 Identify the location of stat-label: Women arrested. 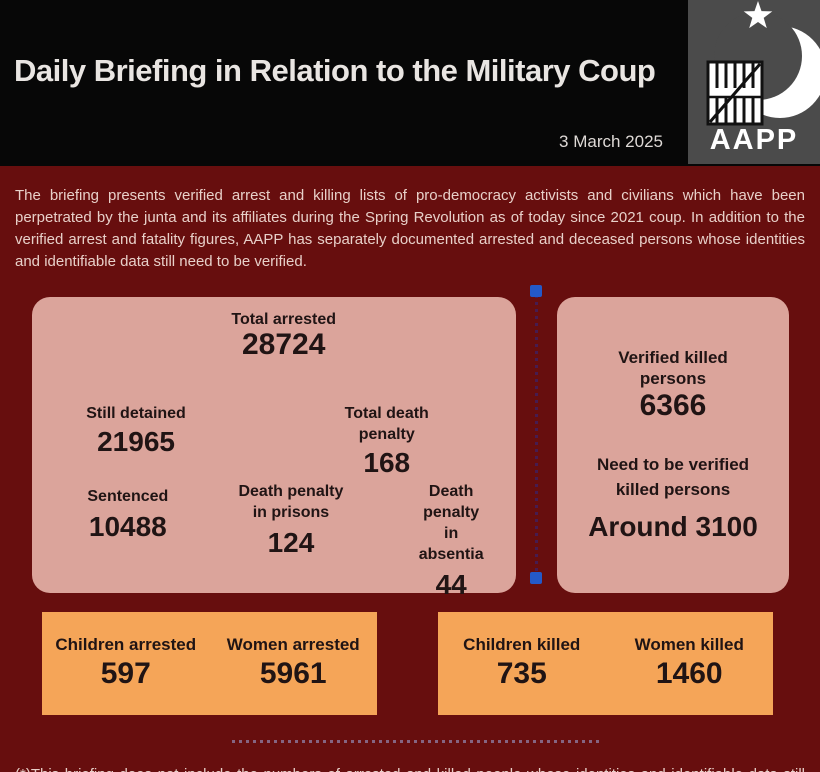
(293, 644).